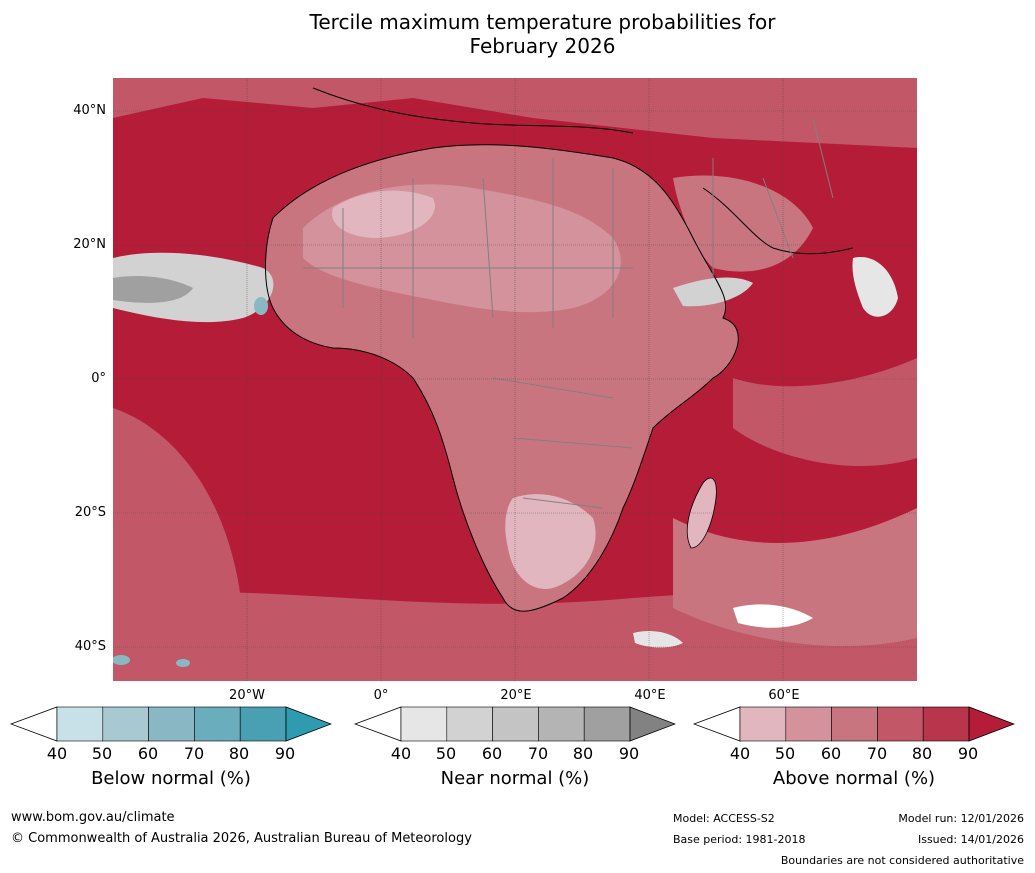 The height and width of the screenshot is (873, 1035). I want to click on band-sw-atlantic, so click(178, 523).